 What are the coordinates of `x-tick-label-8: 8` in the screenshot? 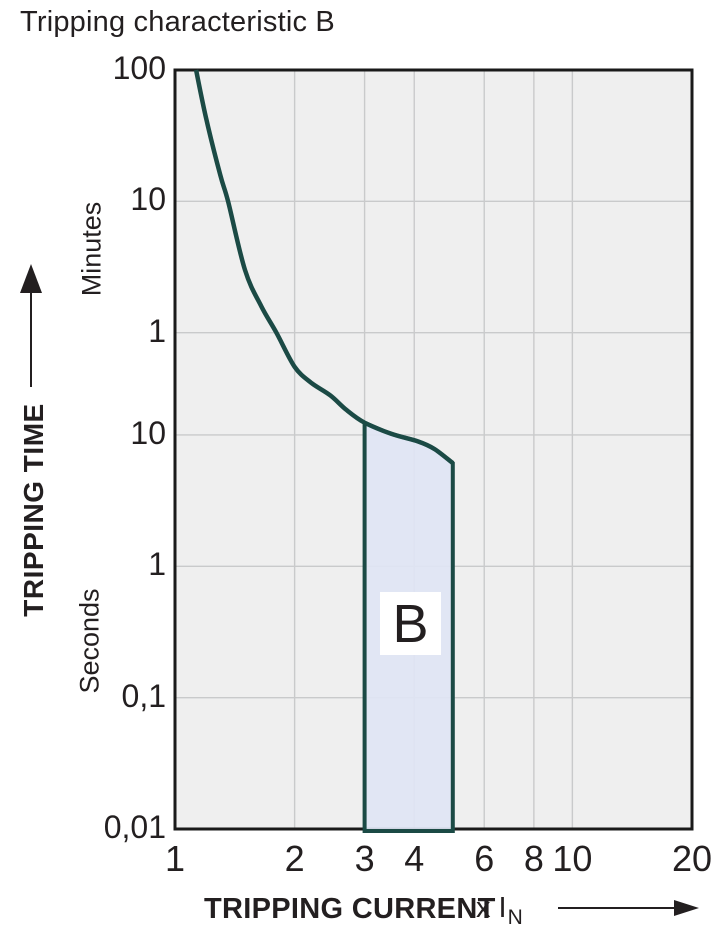 It's located at (533, 858).